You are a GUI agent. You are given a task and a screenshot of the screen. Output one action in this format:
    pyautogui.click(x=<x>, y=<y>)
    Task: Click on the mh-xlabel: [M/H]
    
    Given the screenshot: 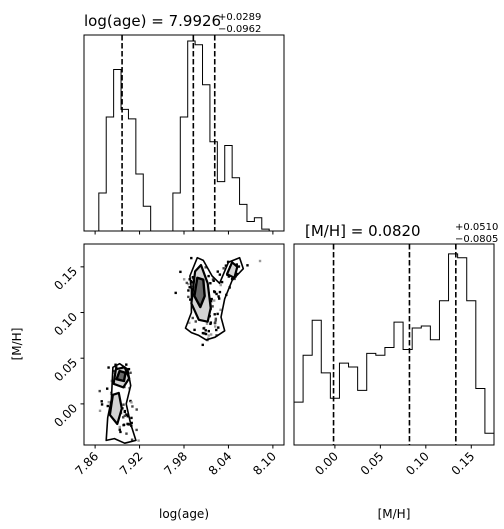 What is the action you would take?
    pyautogui.click(x=394, y=514)
    